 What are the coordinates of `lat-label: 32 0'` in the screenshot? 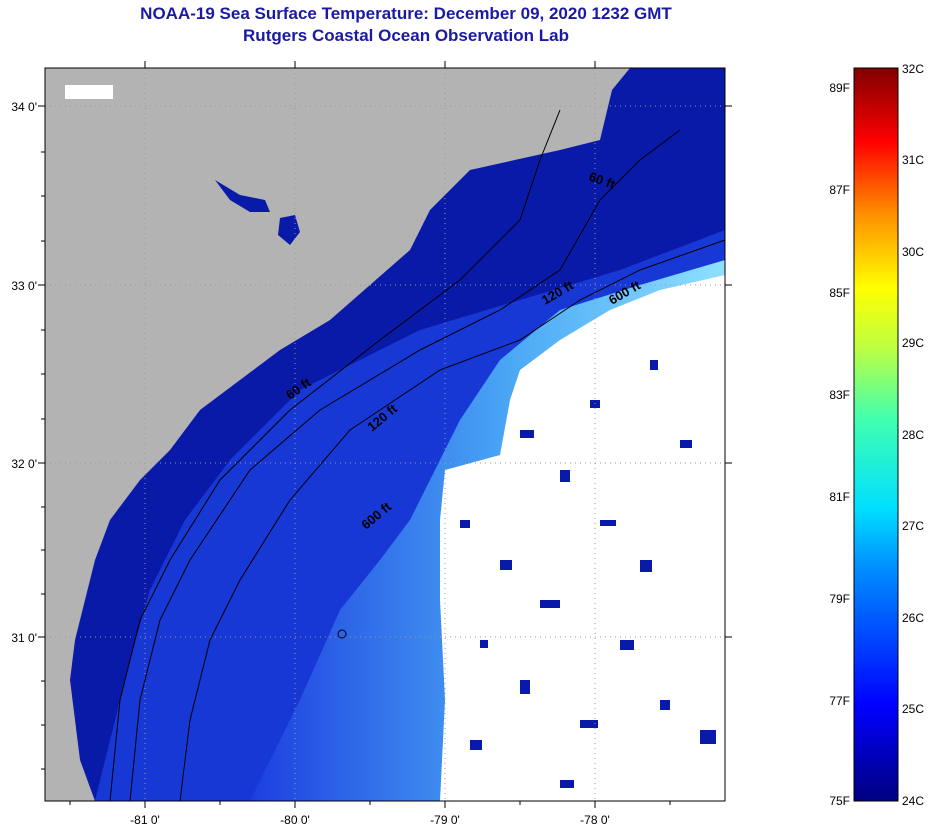 It's located at (24, 464).